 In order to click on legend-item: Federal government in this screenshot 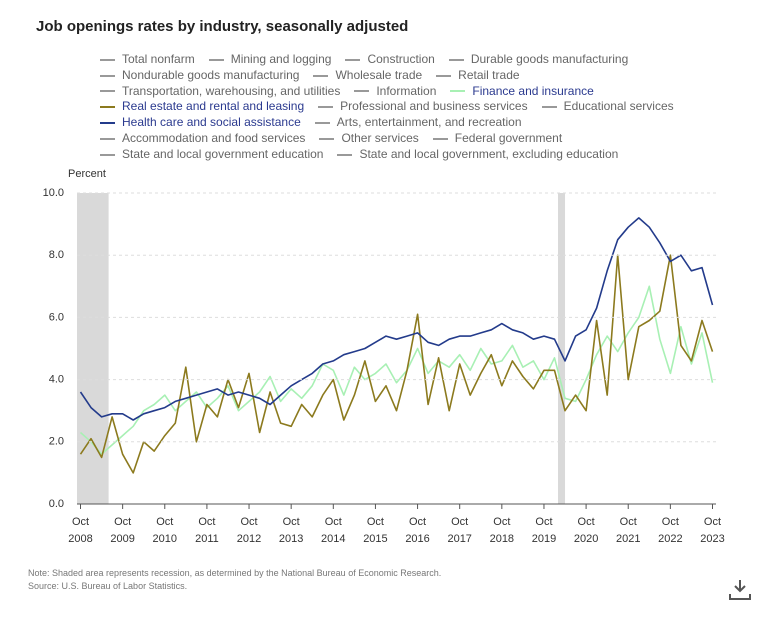, I will do `click(497, 138)`.